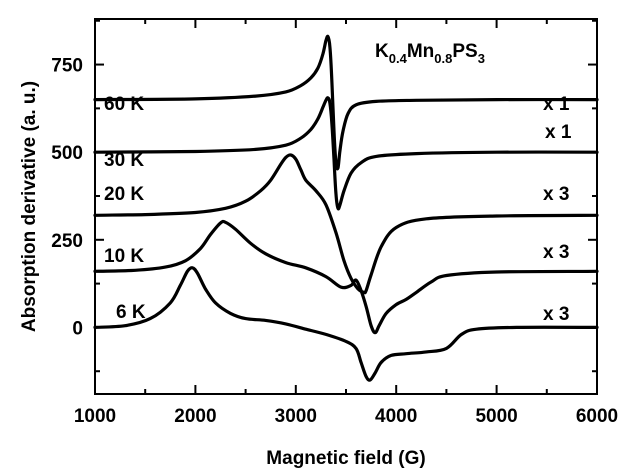  Describe the element at coordinates (67, 153) in the screenshot. I see `y-tick-label: 500` at that location.